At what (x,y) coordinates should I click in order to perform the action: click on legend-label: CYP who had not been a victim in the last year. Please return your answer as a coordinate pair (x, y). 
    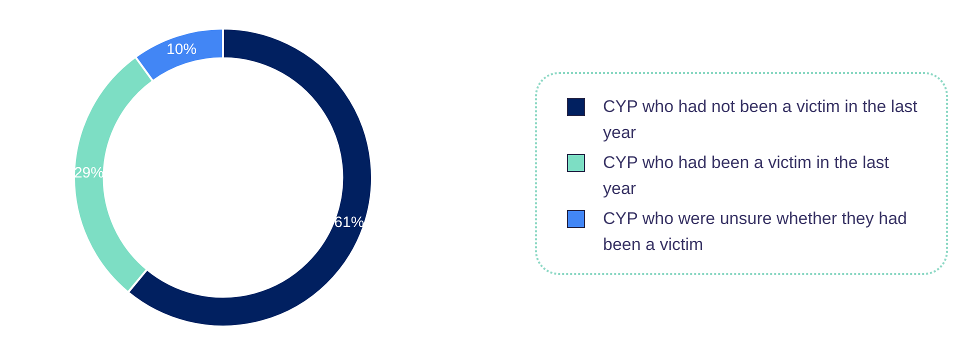
    Looking at the image, I should click on (760, 120).